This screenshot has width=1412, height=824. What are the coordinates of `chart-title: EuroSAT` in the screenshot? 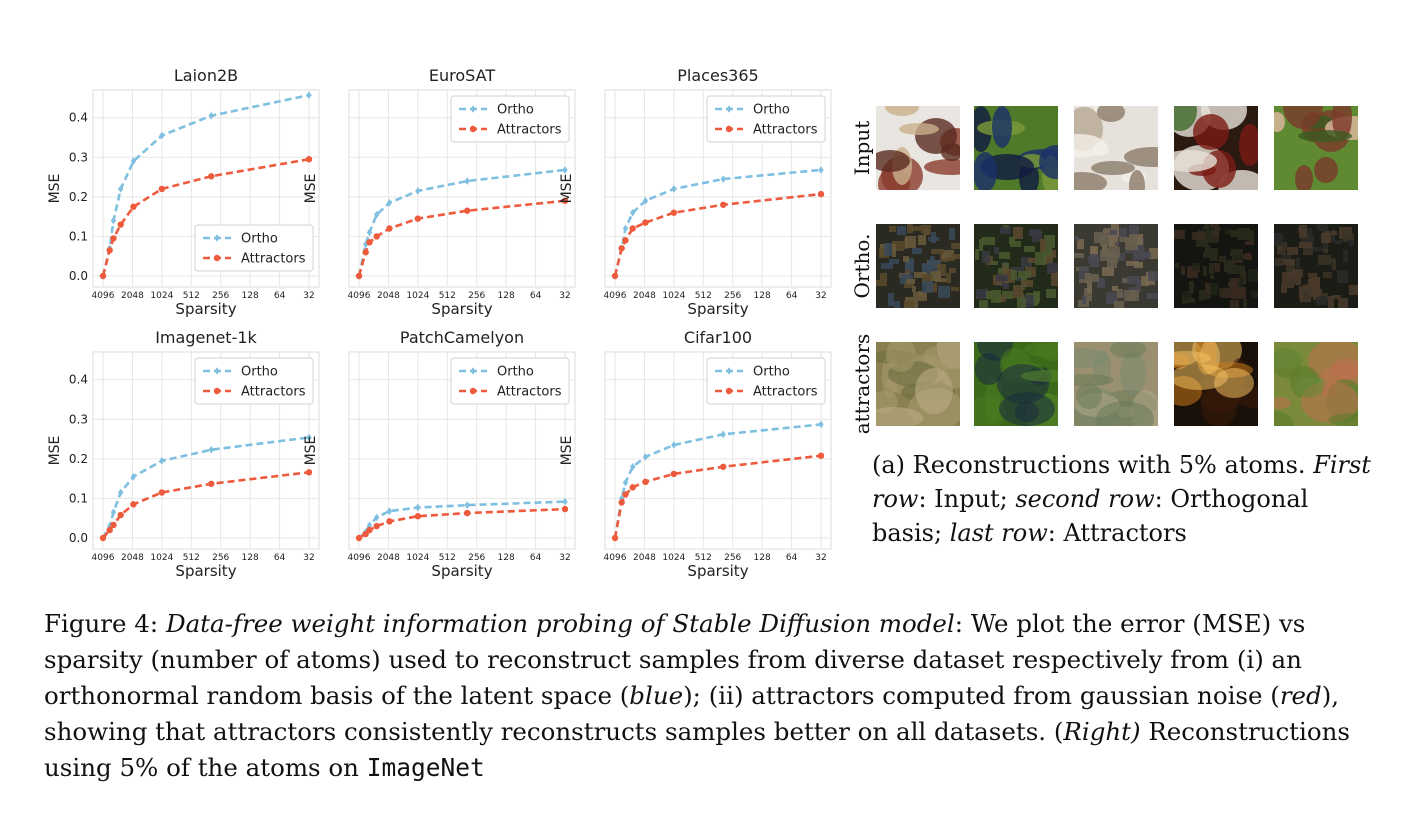 It's located at (462, 75).